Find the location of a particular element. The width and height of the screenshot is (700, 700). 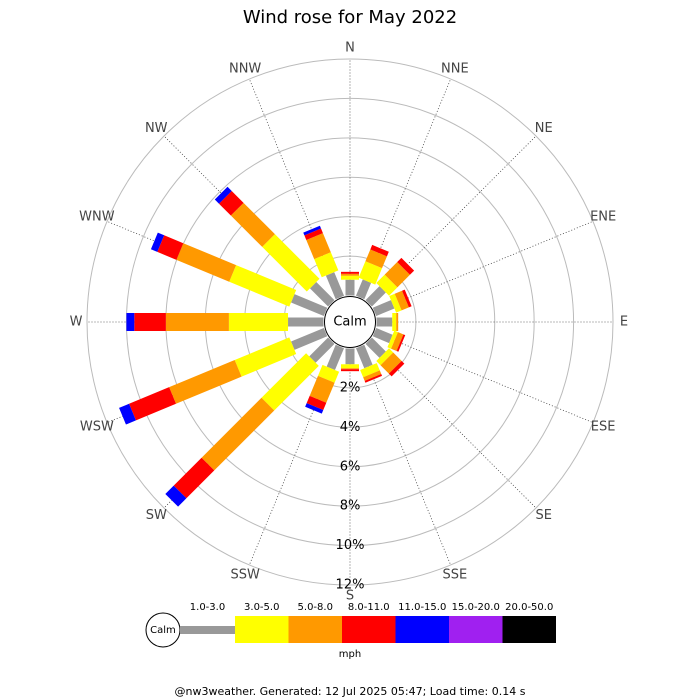

direction-label: SSW is located at coordinates (245, 575).